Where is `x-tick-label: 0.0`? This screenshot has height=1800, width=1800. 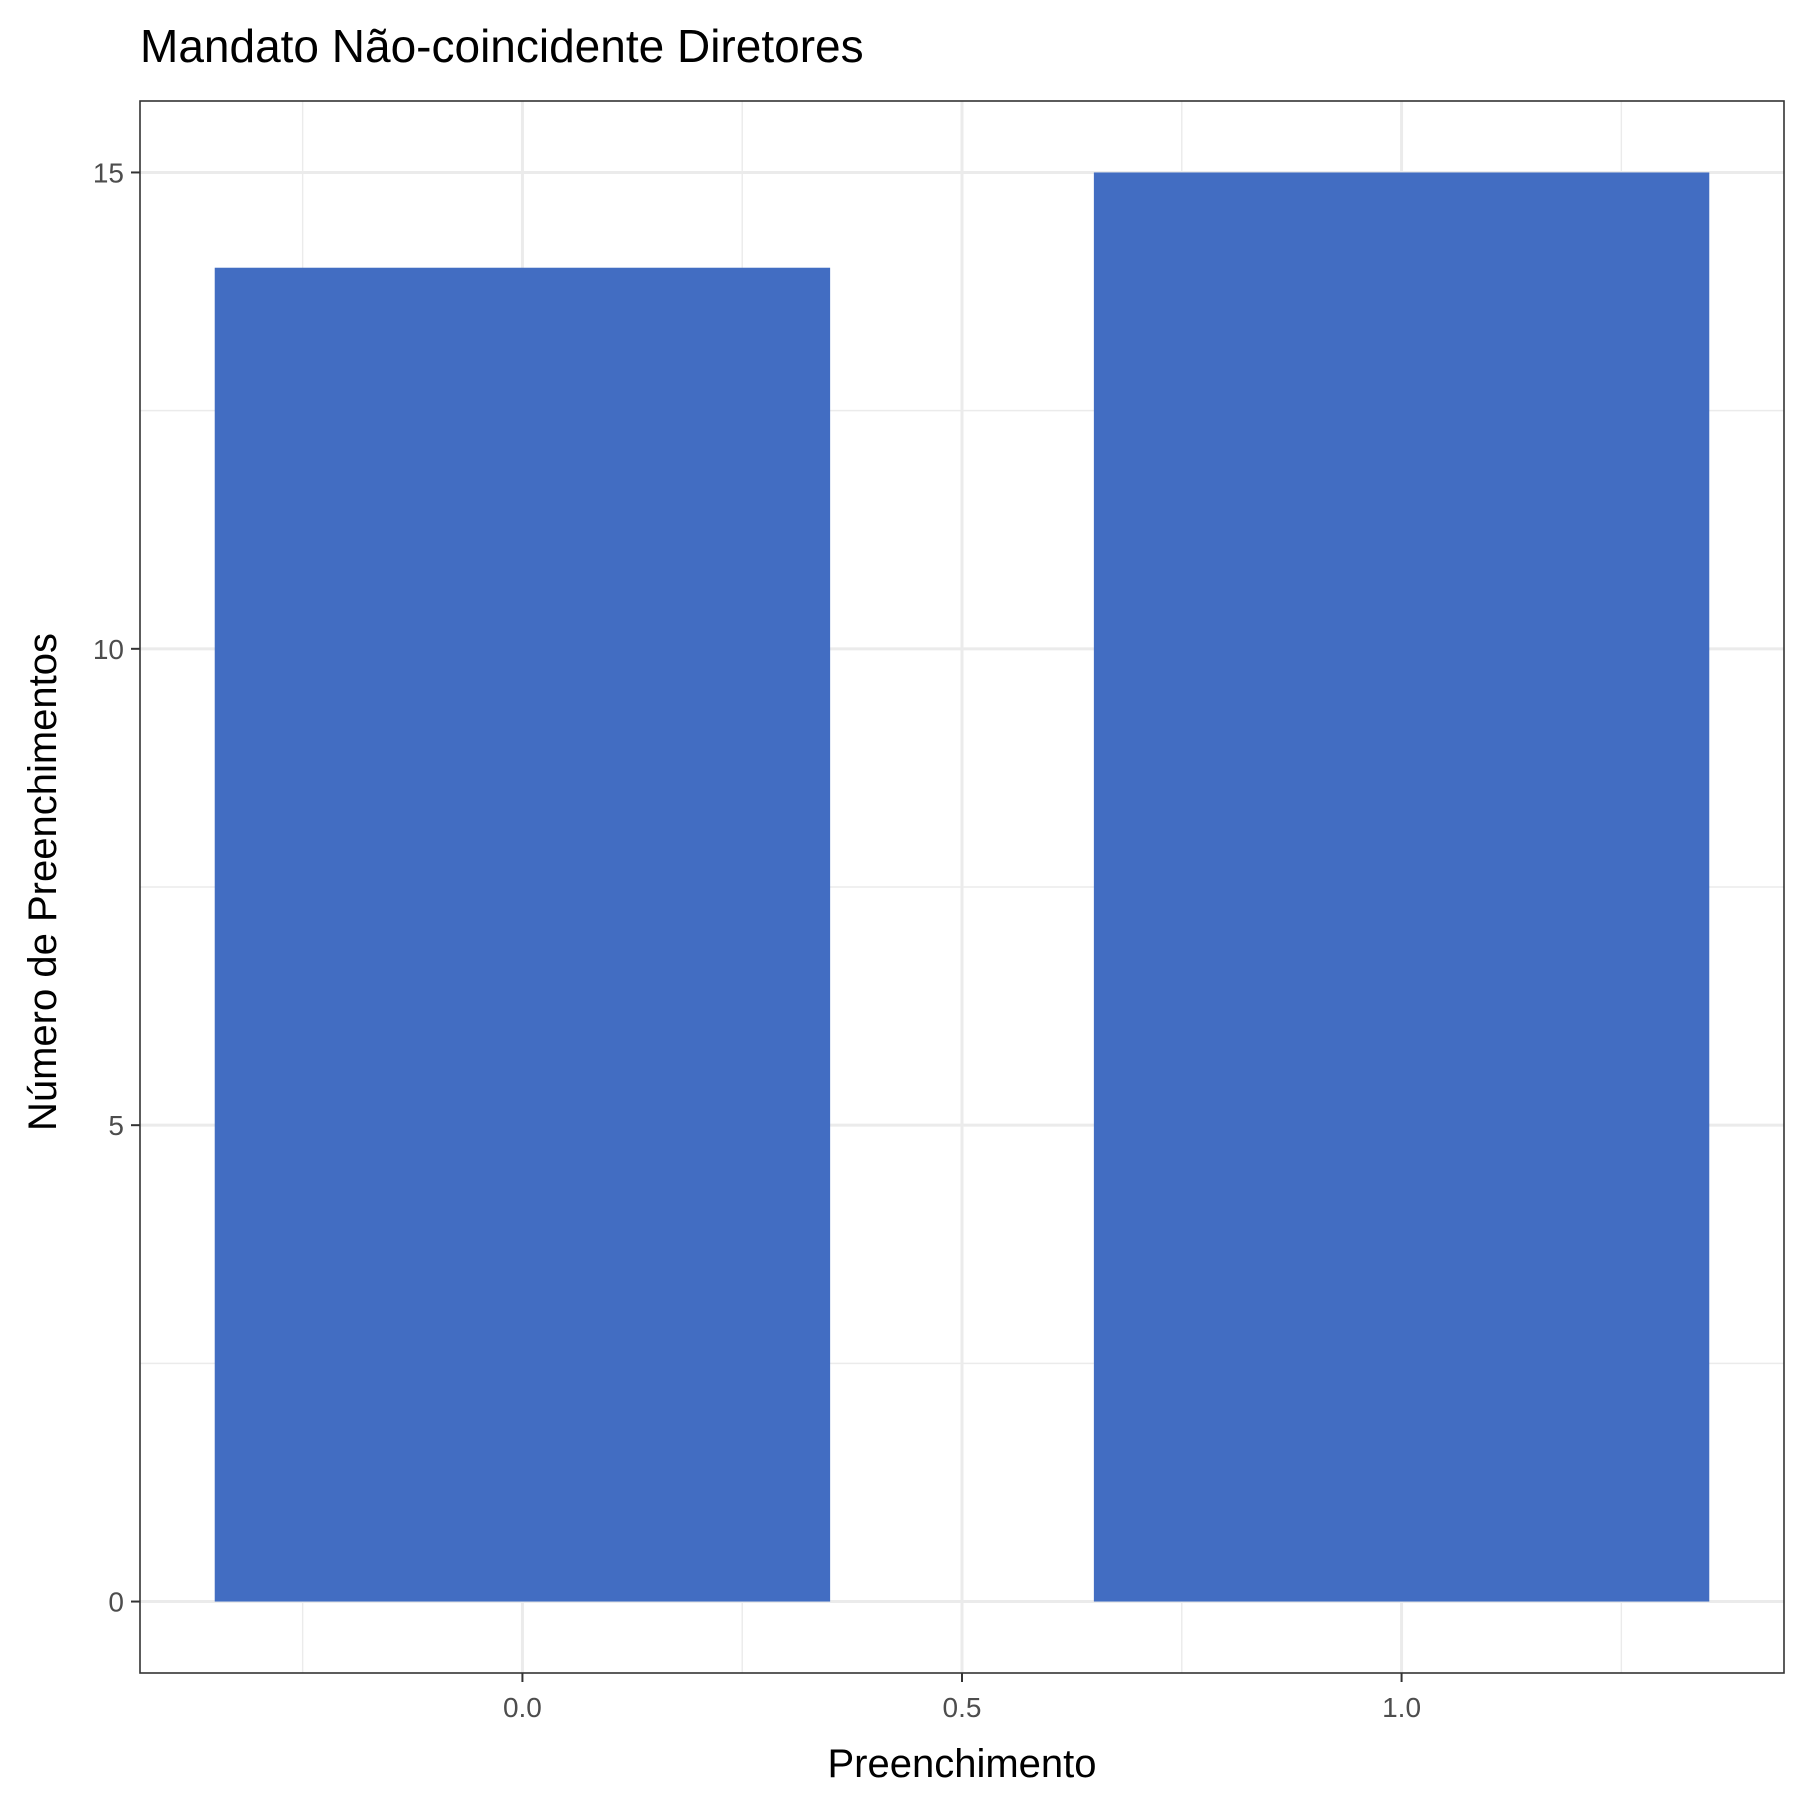
x-tick-label: 0.0 is located at coordinates (522, 1707).